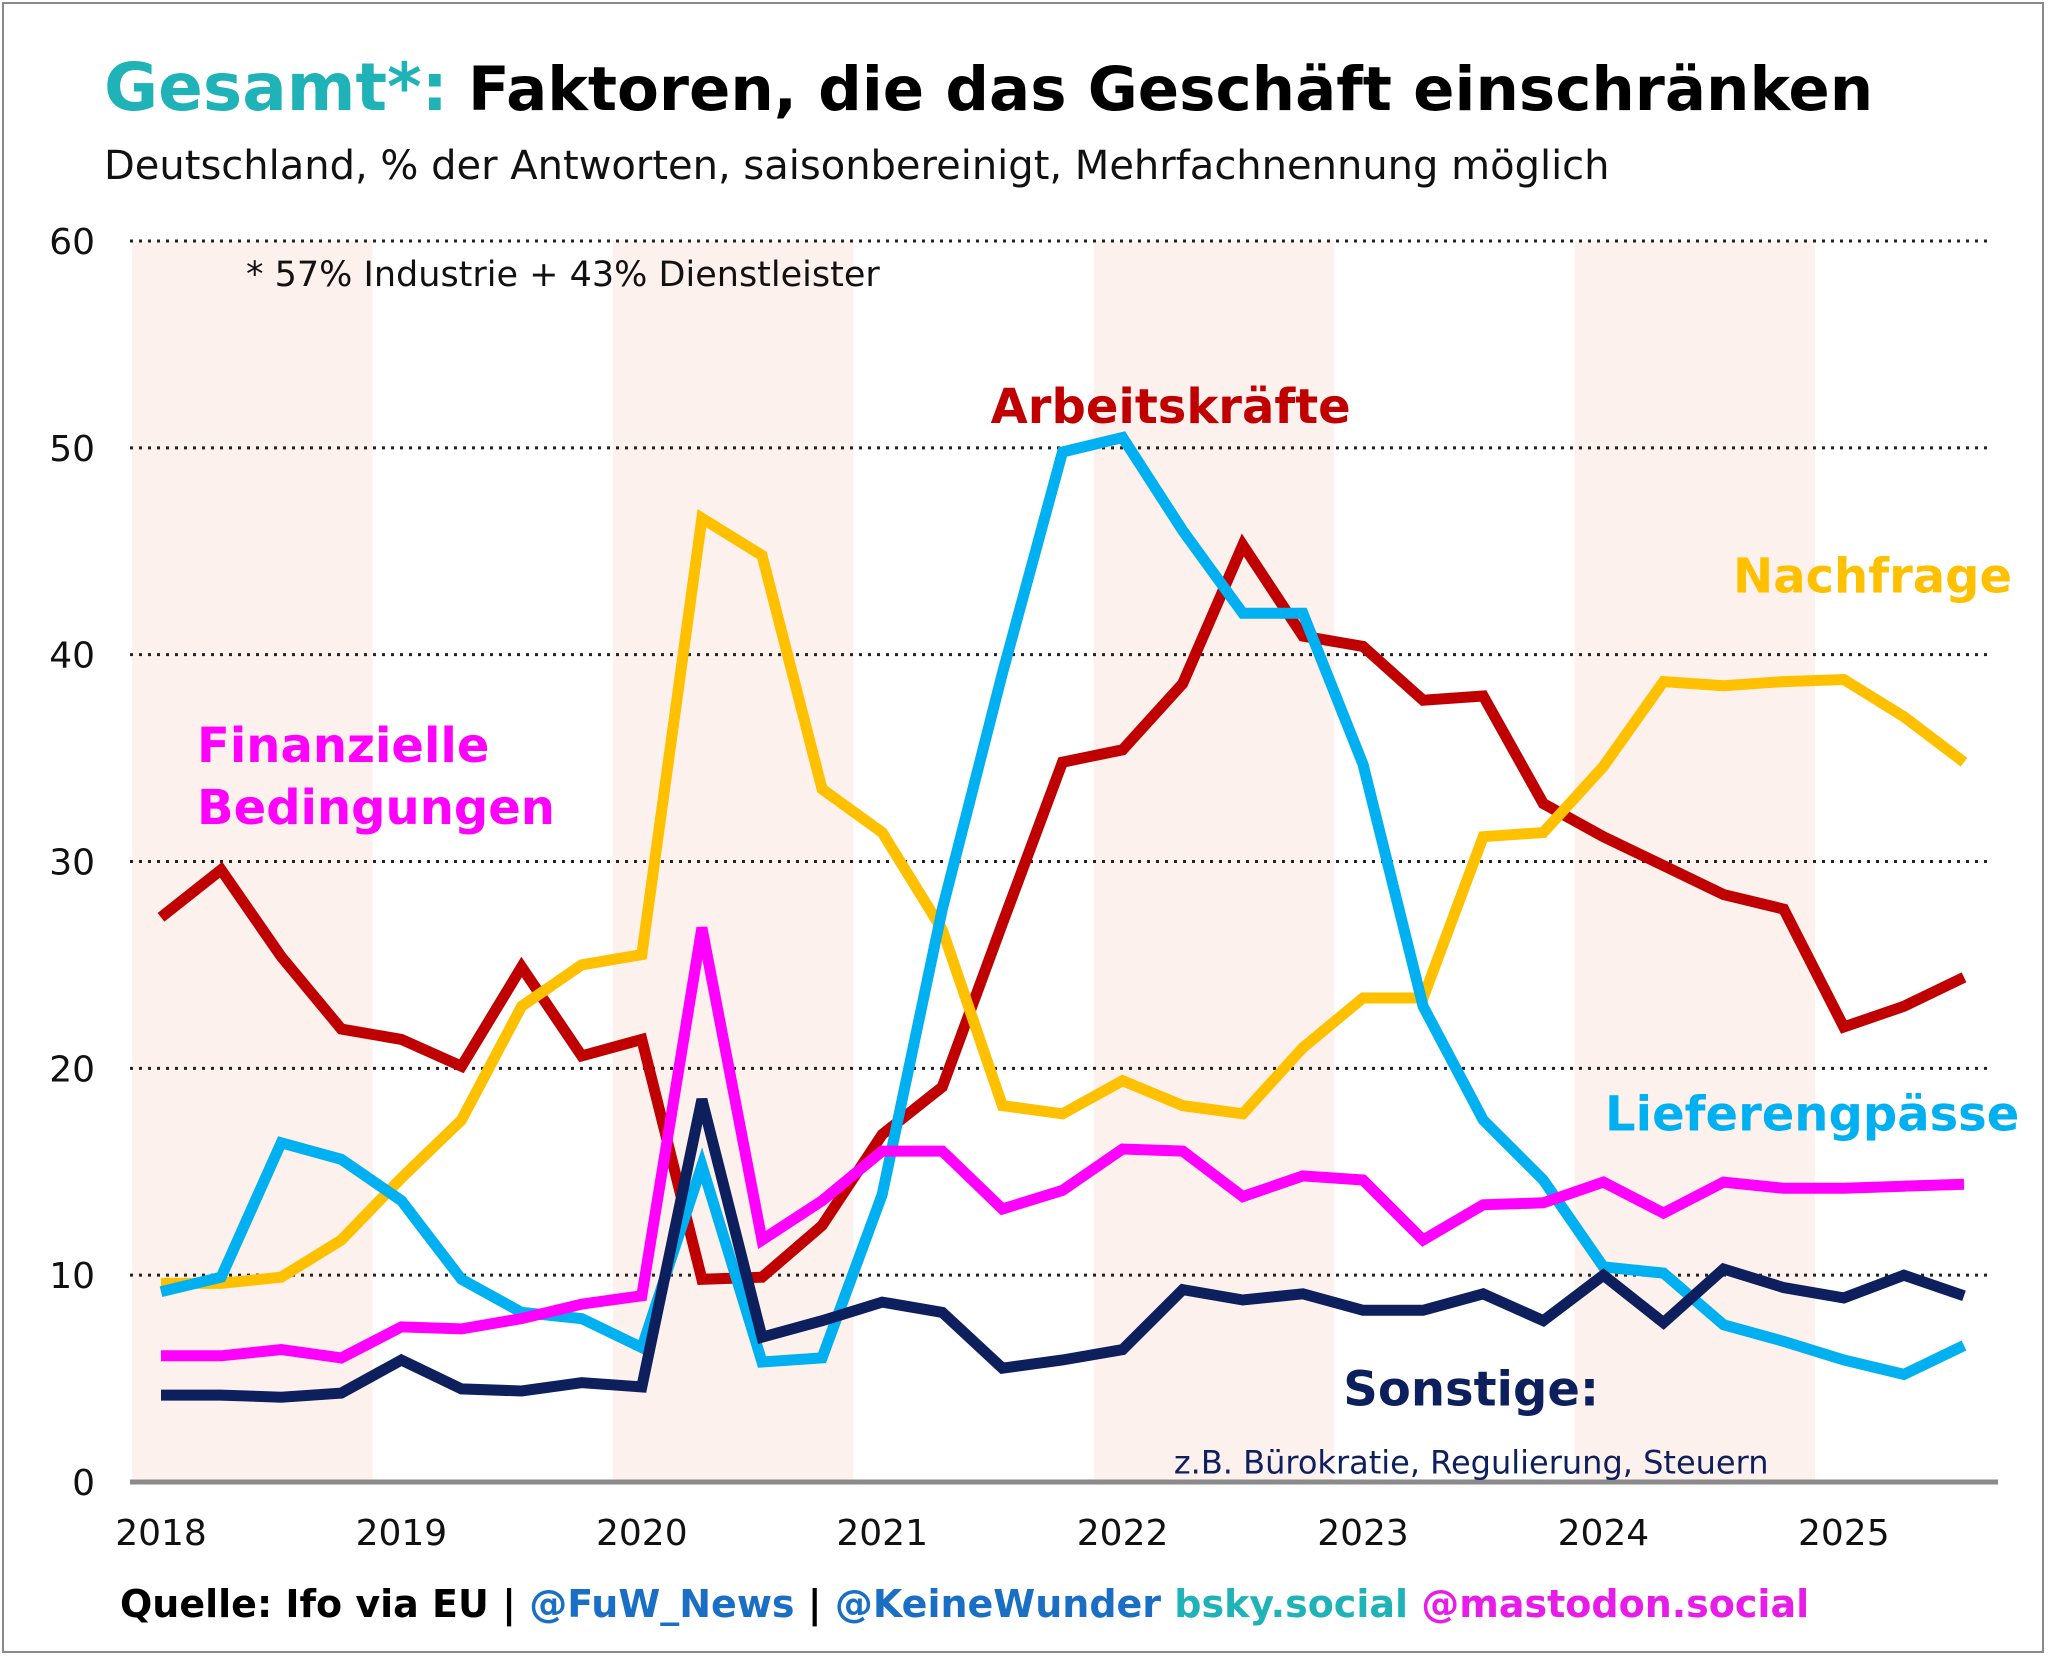  I want to click on x-tick-label: 2025, so click(1844, 1533).